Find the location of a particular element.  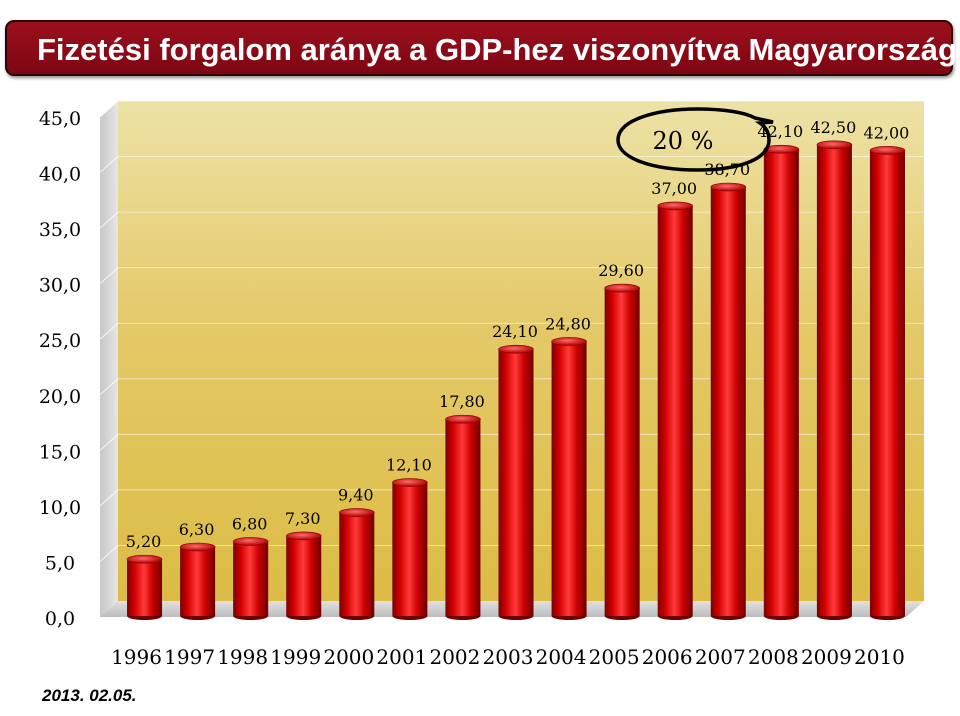

y-tick-label: 0,0 is located at coordinates (60, 619).